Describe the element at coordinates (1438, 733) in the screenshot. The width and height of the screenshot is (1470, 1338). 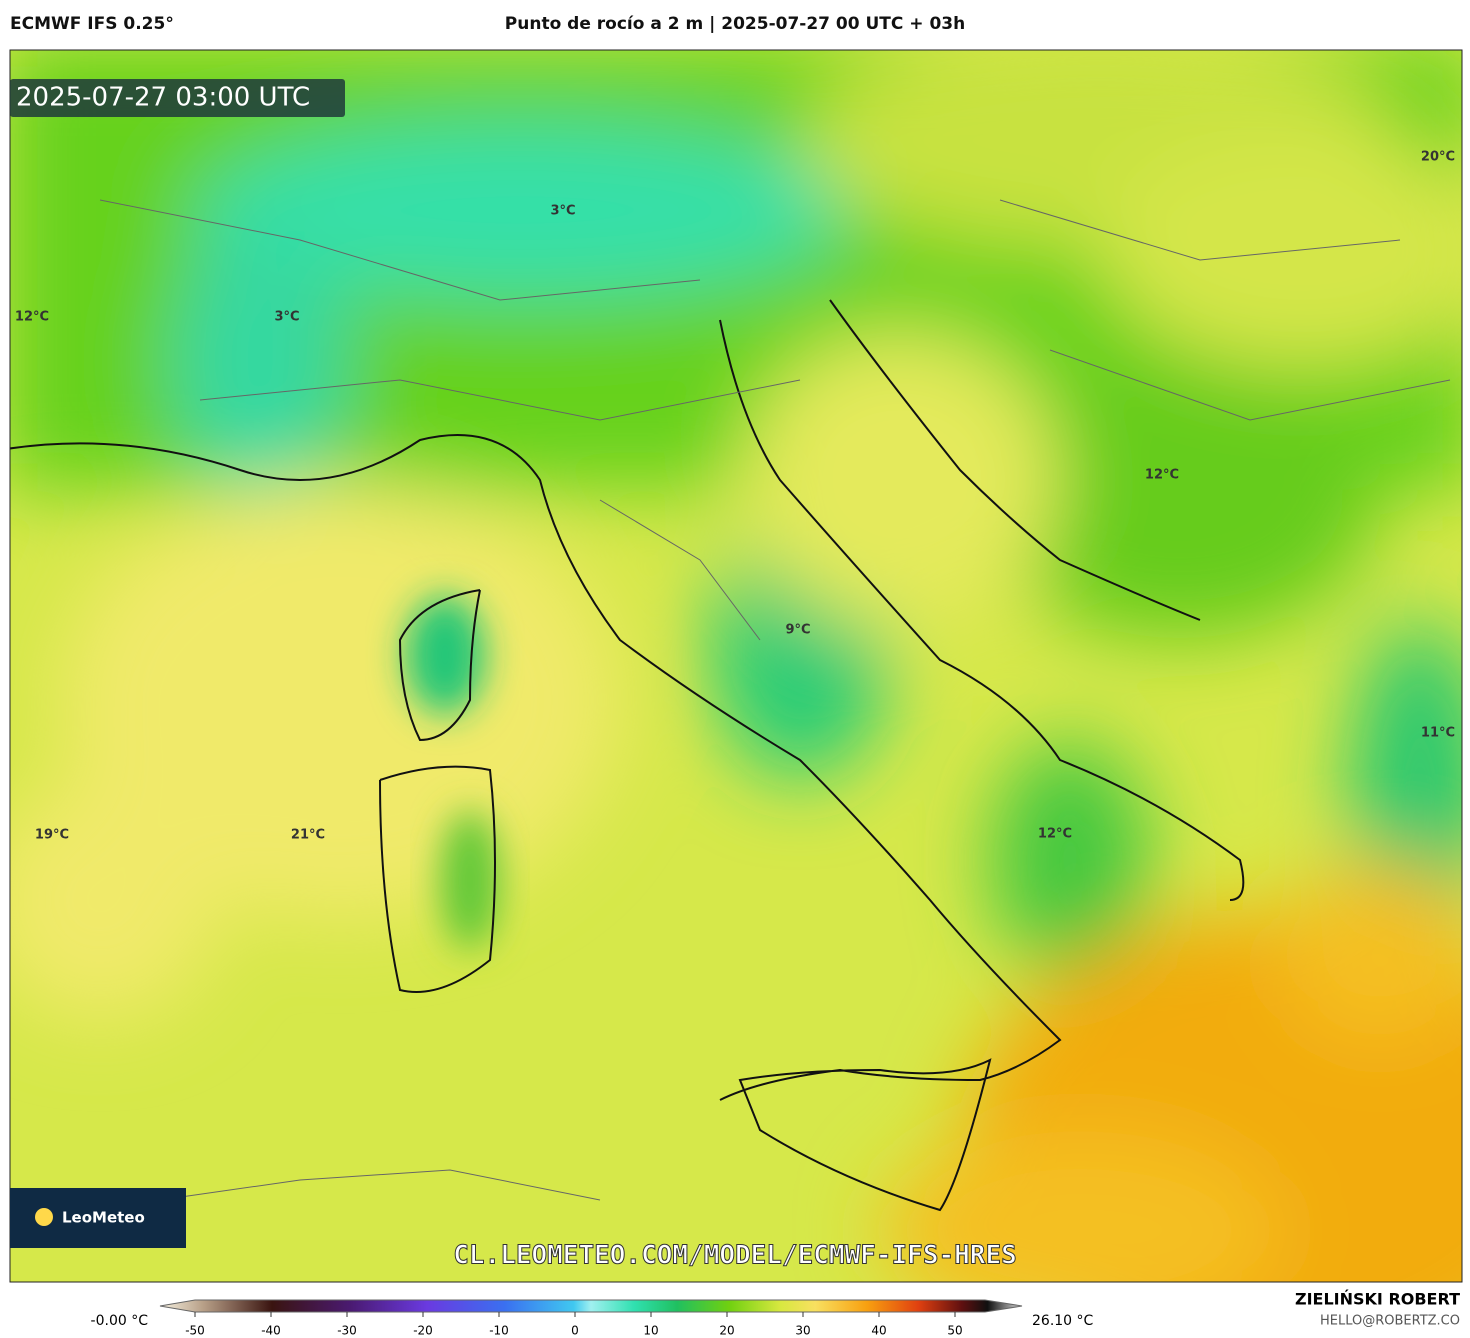
I see `contour-label: 11°C` at that location.